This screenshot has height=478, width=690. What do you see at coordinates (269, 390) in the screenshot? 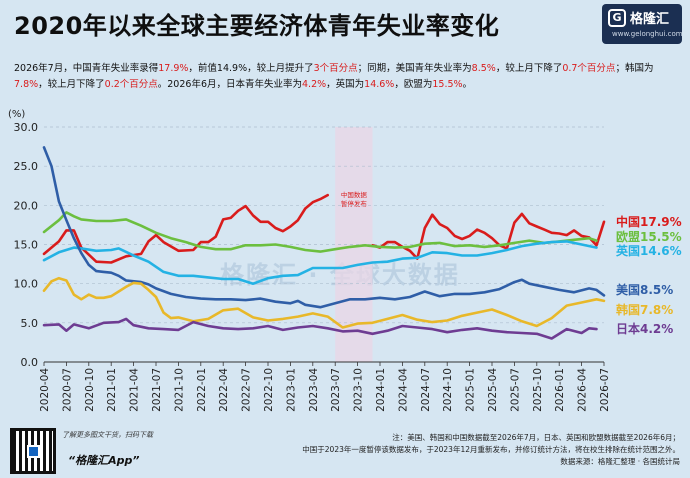
I see `x-tick-label: 2022-10` at bounding box center [269, 390].